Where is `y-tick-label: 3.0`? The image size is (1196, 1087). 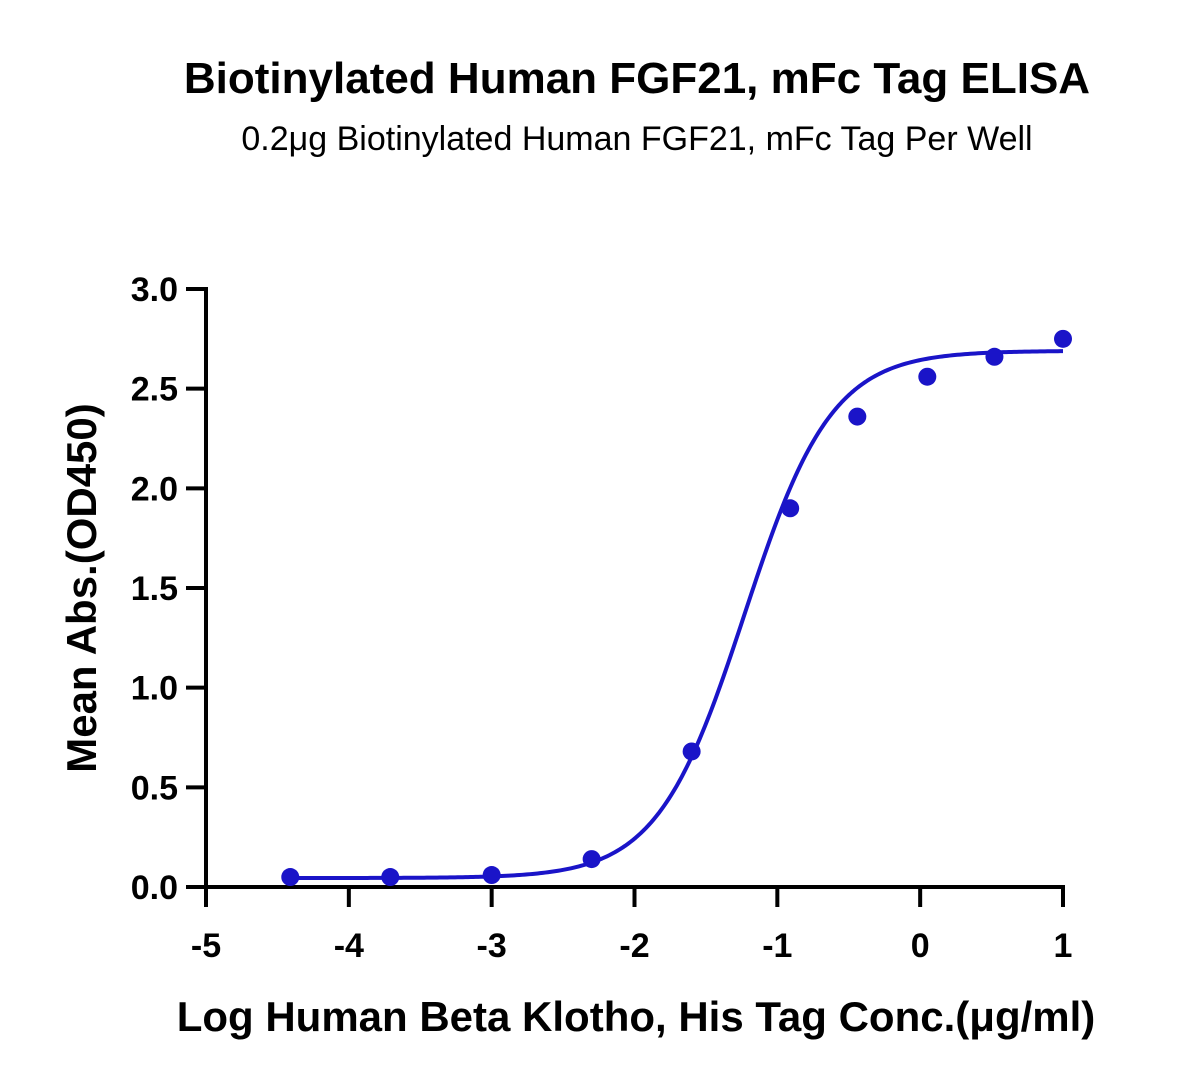 y-tick-label: 3.0 is located at coordinates (154, 290).